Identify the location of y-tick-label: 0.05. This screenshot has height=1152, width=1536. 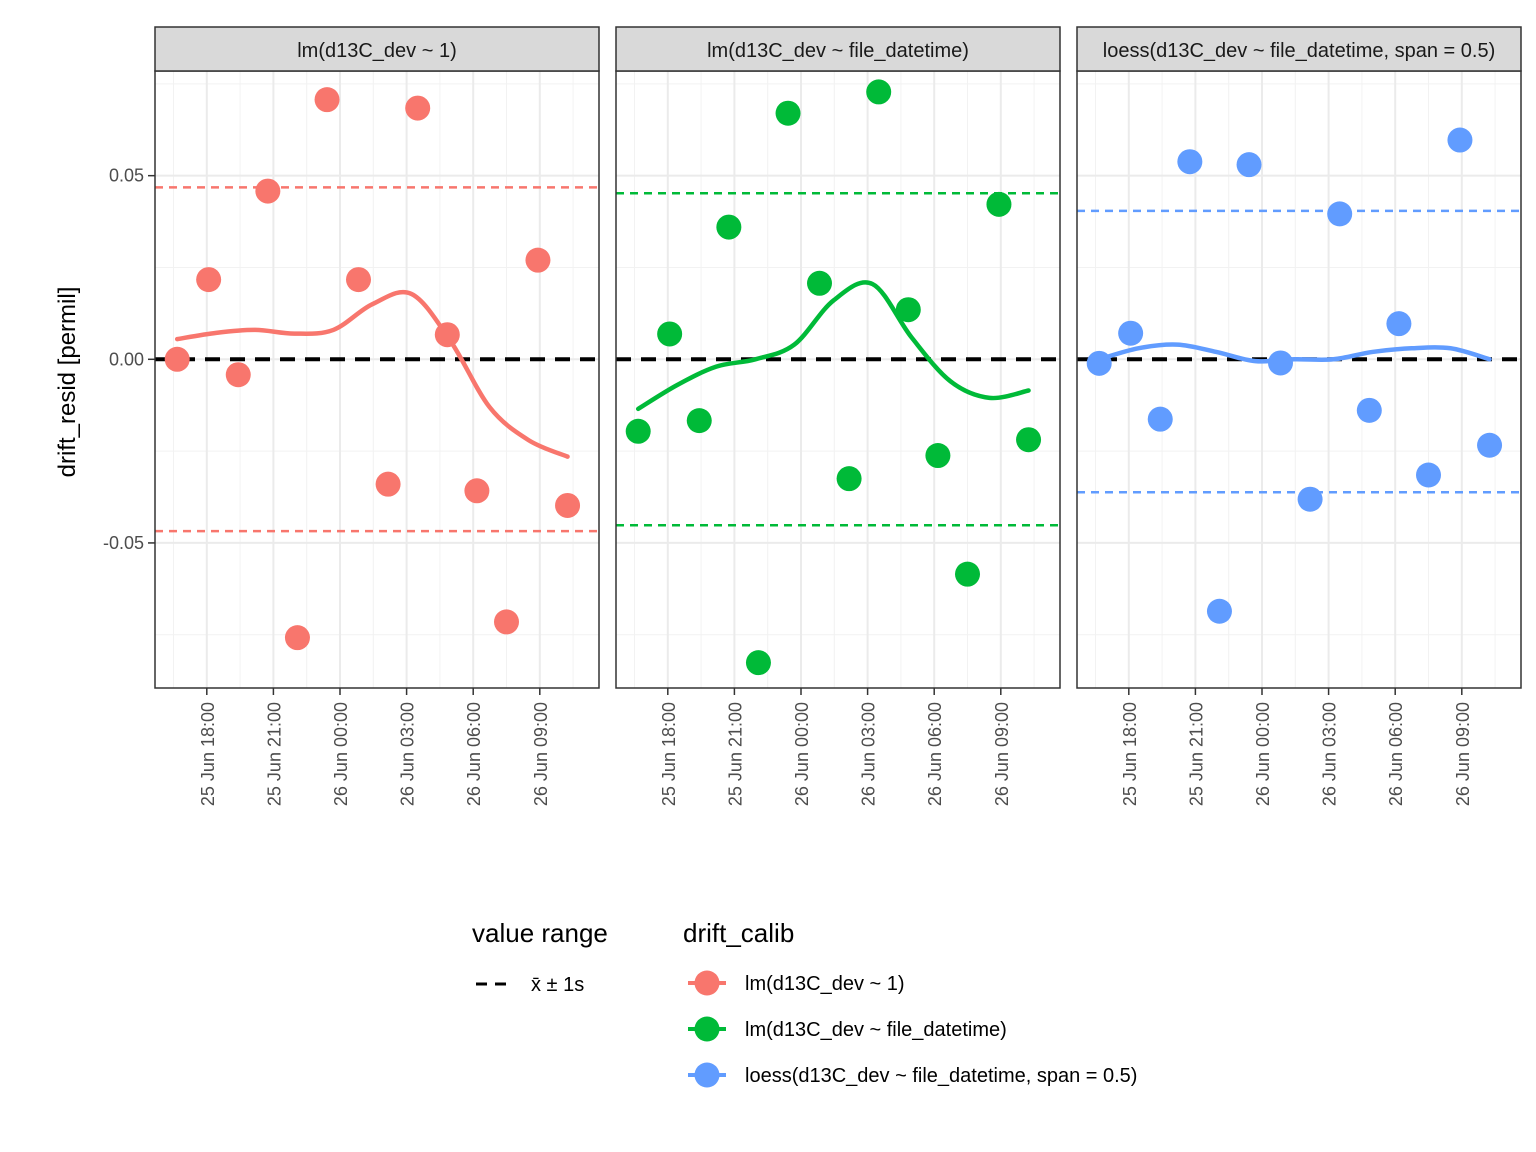
(126, 176).